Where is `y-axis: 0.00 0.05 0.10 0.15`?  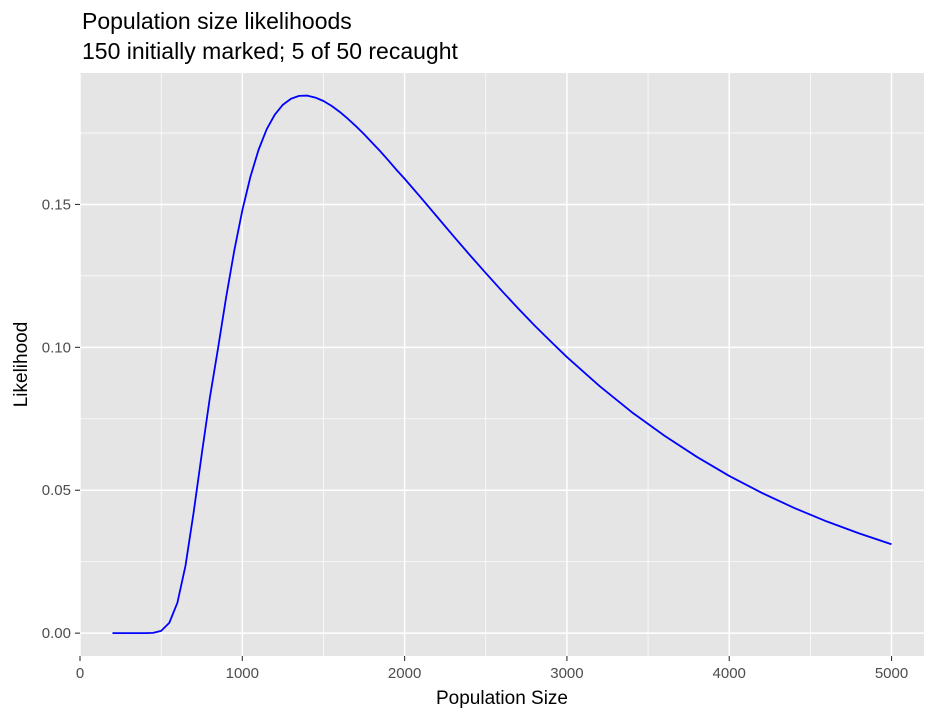 y-axis: 0.00 0.05 0.10 0.15 is located at coordinates (61, 419).